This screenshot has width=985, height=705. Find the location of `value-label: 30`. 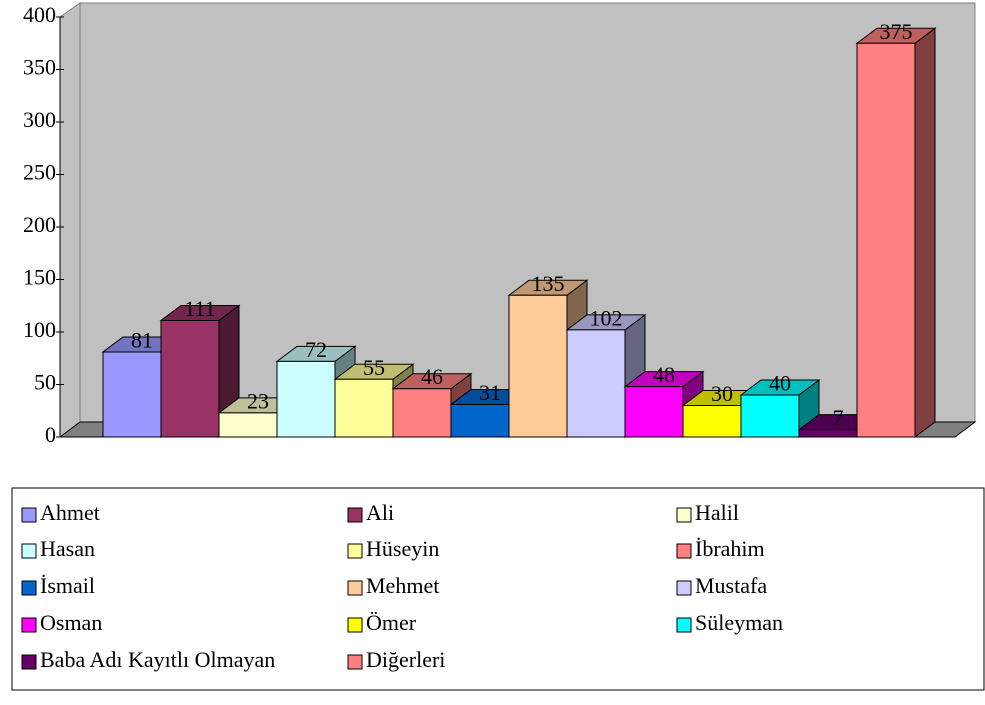

value-label: 30 is located at coordinates (722, 393).